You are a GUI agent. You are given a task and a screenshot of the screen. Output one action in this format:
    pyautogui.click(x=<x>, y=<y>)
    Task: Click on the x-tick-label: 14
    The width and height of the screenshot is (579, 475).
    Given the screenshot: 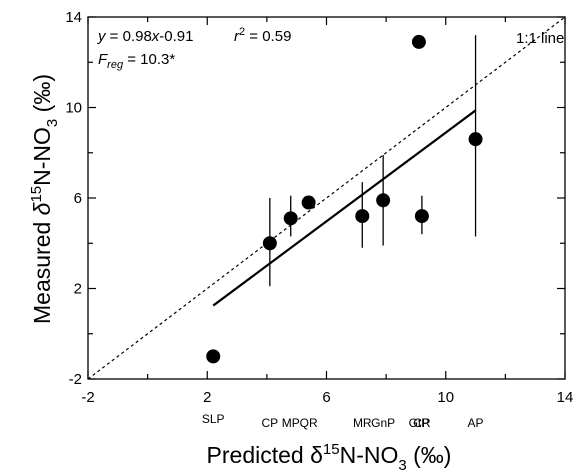 What is the action you would take?
    pyautogui.click(x=565, y=397)
    